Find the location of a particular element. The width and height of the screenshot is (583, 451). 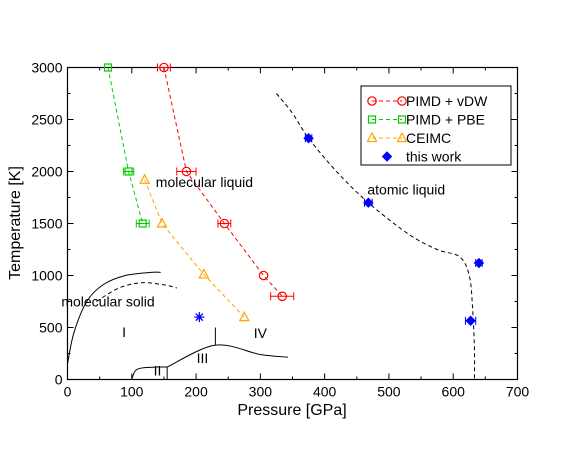

y-tick-label: 3000 is located at coordinates (46, 68).